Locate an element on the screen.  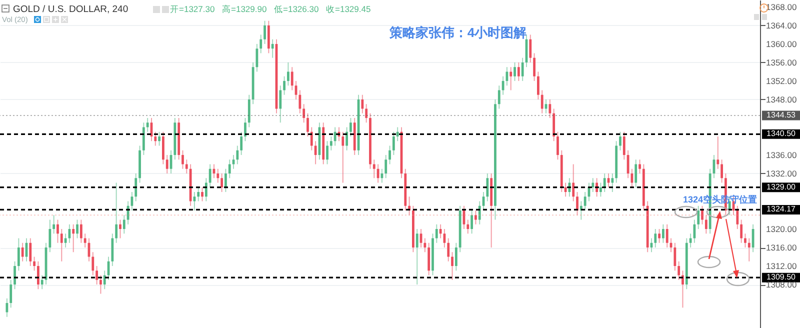
y-tick-label: 1364.00 is located at coordinates (781, 25).